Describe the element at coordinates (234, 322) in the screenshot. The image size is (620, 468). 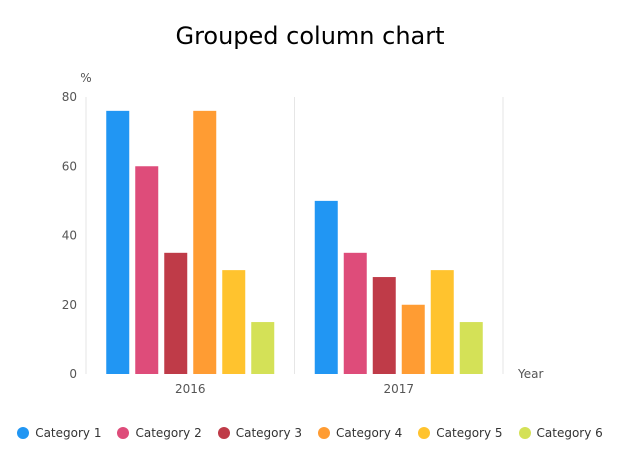
I see `bar-category-5-2016` at that location.